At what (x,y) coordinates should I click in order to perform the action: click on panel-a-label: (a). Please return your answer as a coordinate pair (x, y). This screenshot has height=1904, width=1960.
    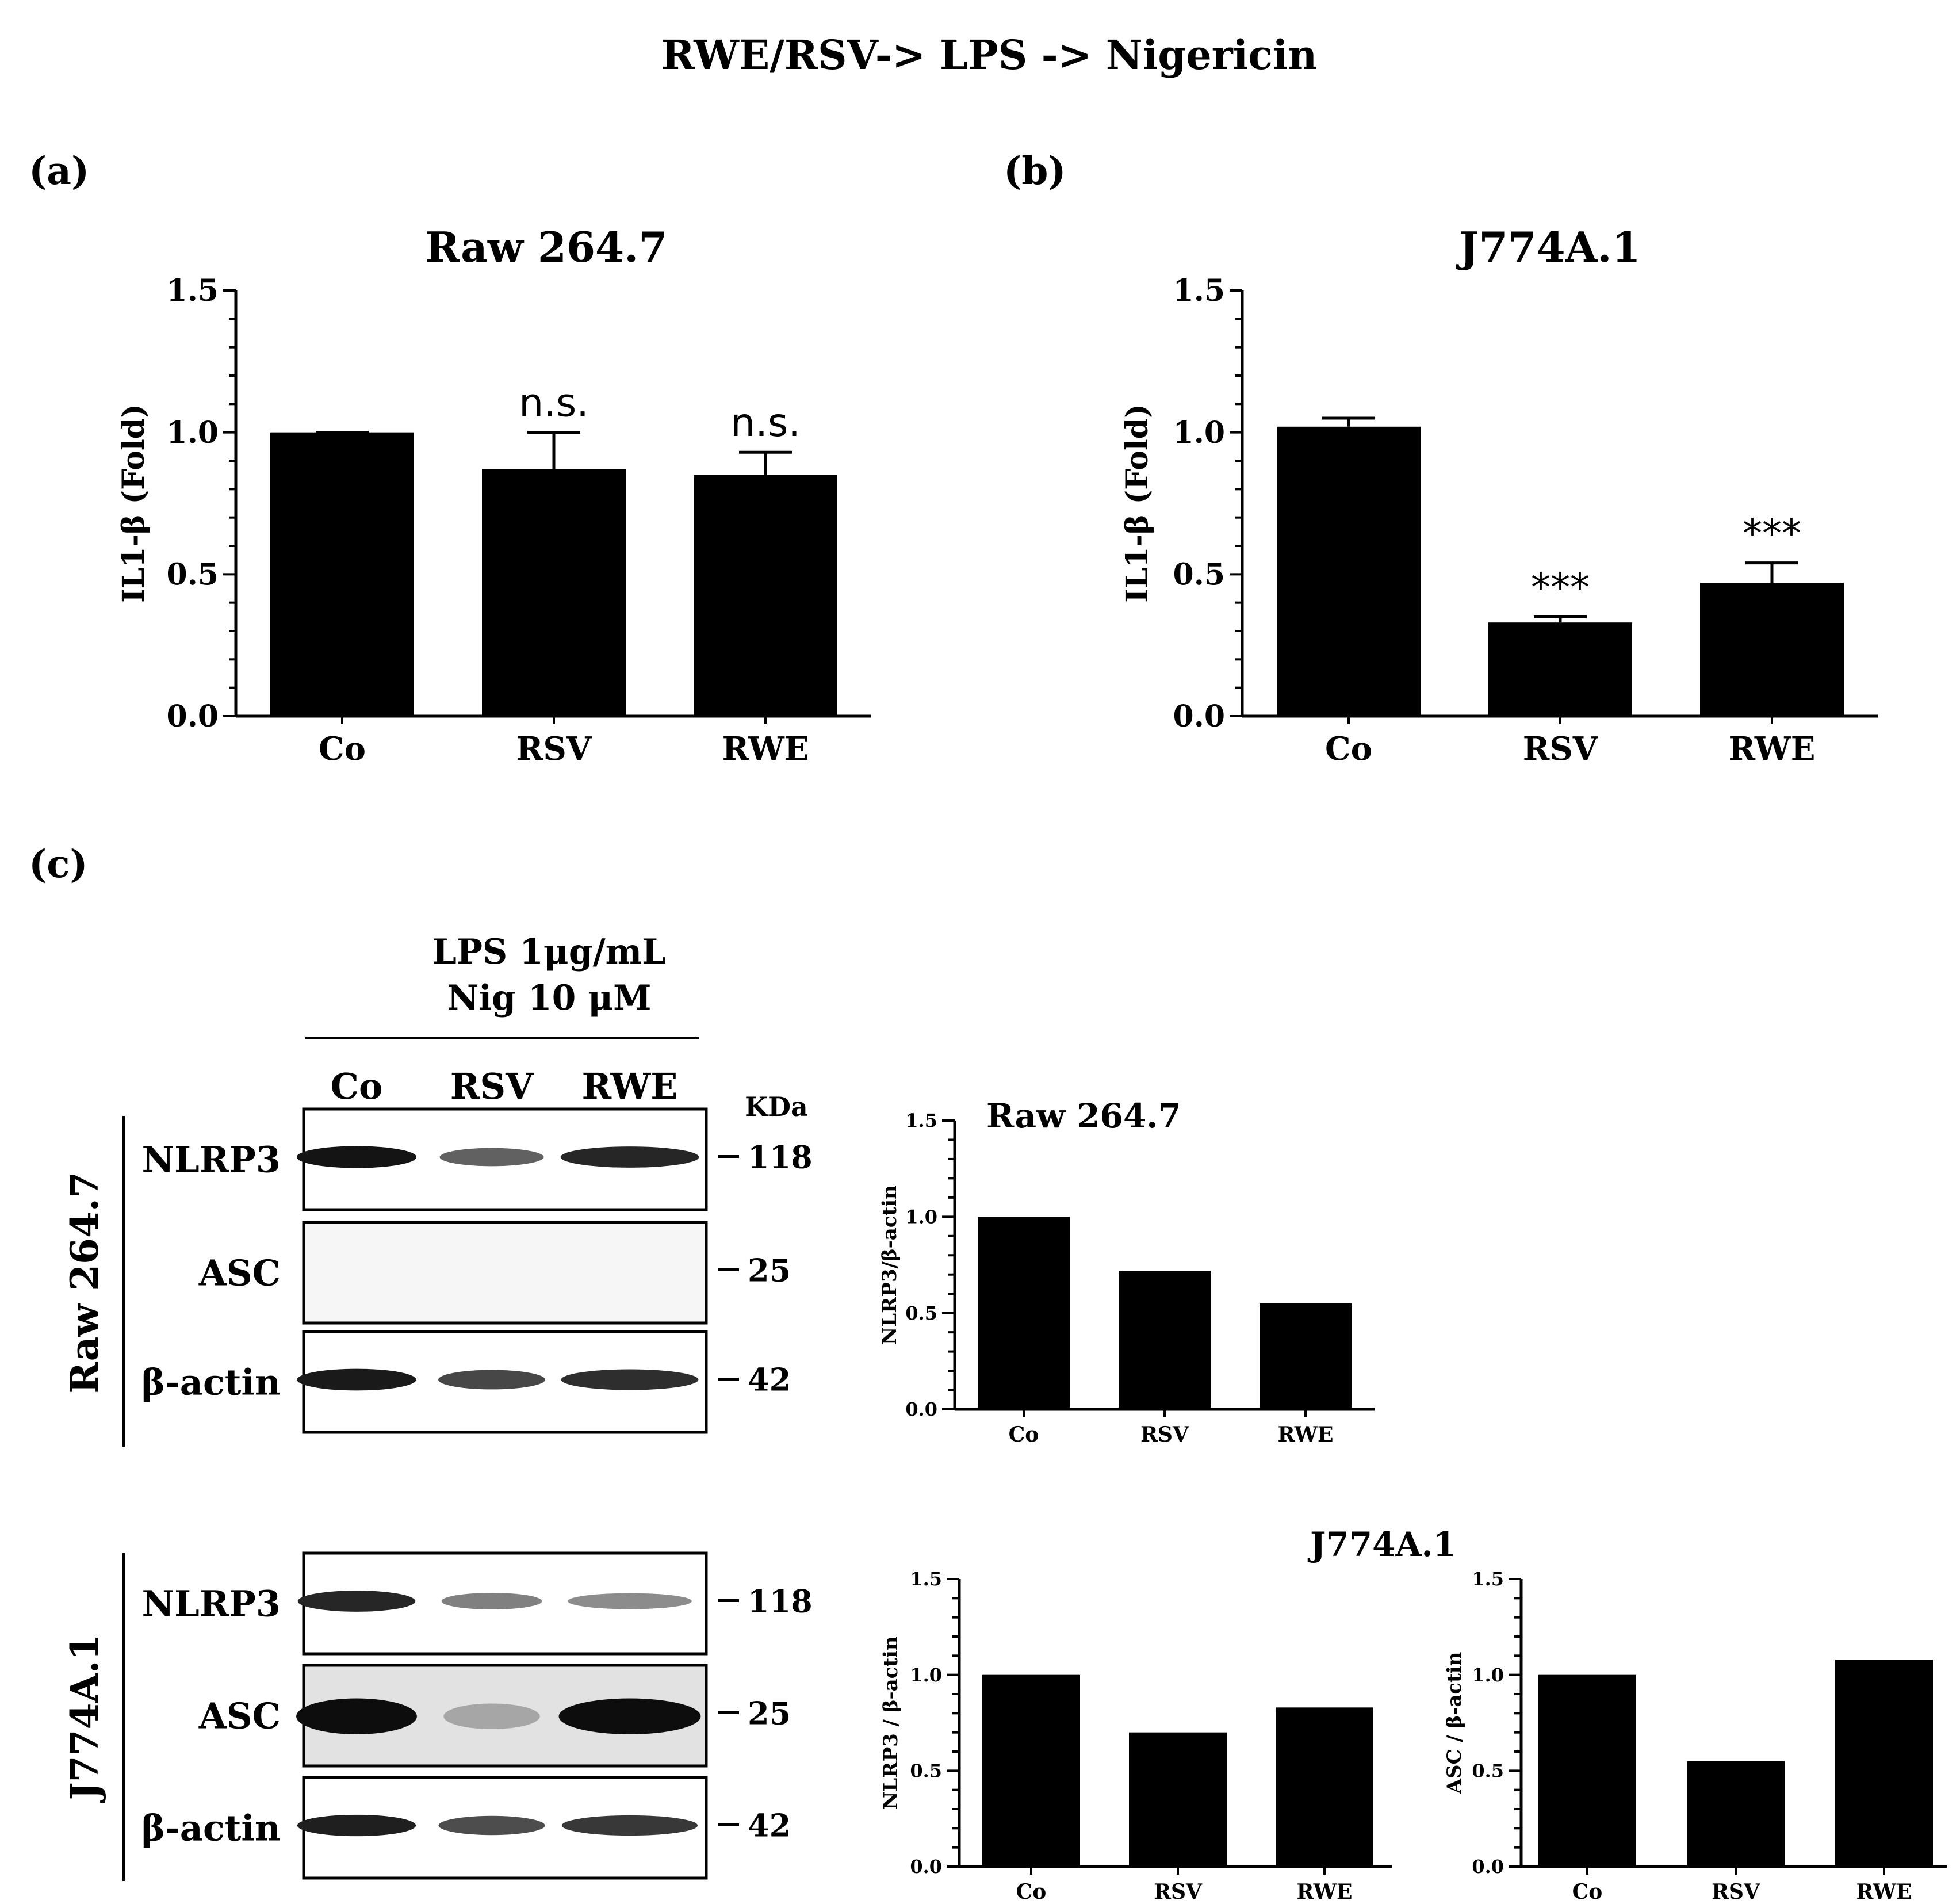
    Looking at the image, I should click on (59, 170).